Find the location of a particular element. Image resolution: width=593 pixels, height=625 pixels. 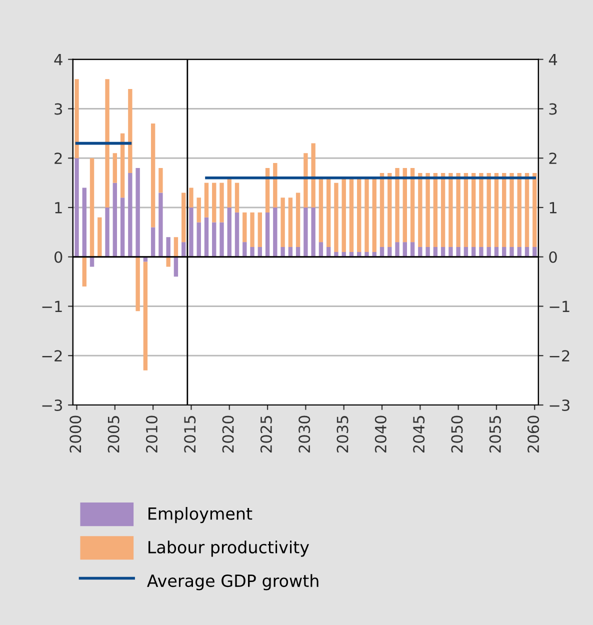

x-tick-label: 2010 is located at coordinates (152, 434).